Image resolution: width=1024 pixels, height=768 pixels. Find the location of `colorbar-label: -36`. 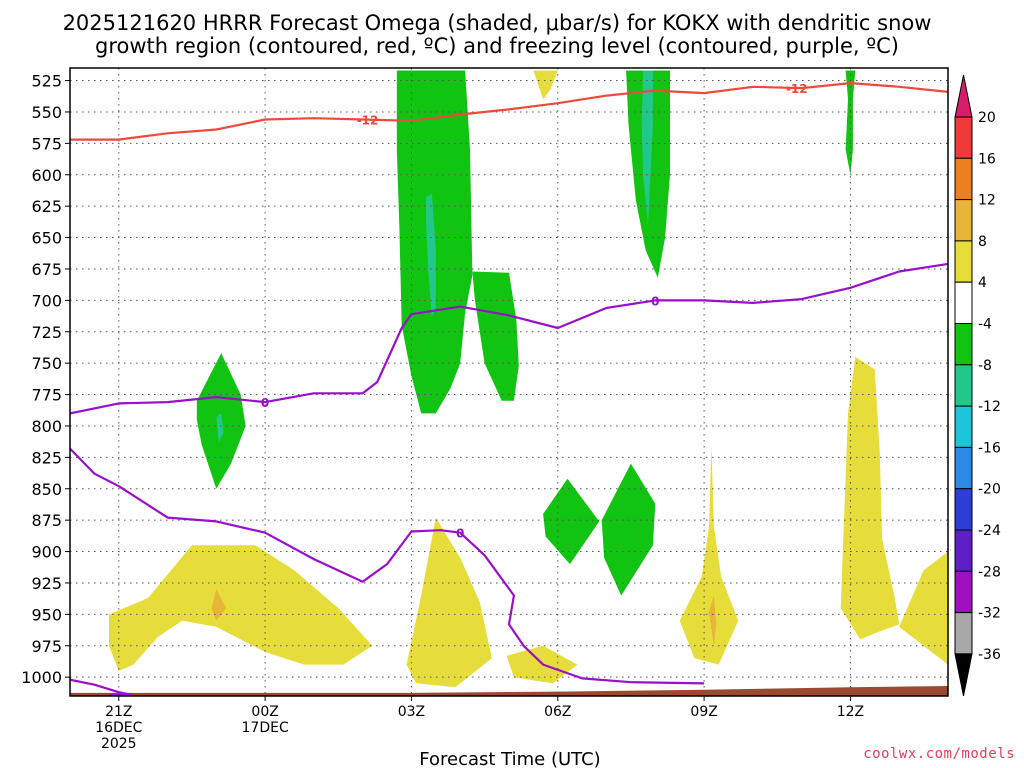

colorbar-label: -36 is located at coordinates (989, 655).